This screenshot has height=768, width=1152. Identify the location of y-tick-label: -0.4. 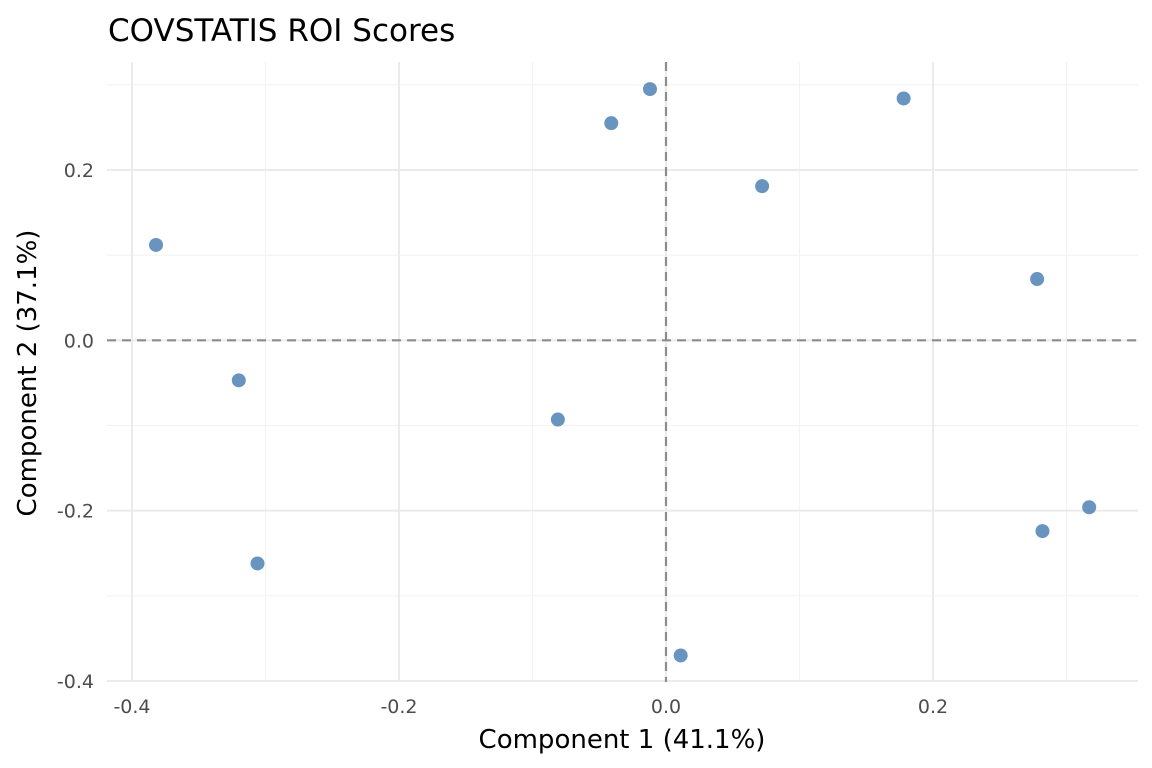
(75, 682).